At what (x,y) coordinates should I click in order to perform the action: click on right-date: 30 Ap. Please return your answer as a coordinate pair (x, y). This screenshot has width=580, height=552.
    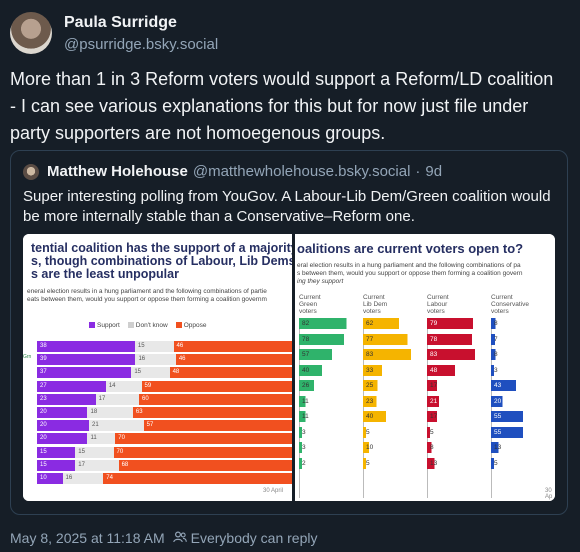
    Looking at the image, I should click on (549, 494).